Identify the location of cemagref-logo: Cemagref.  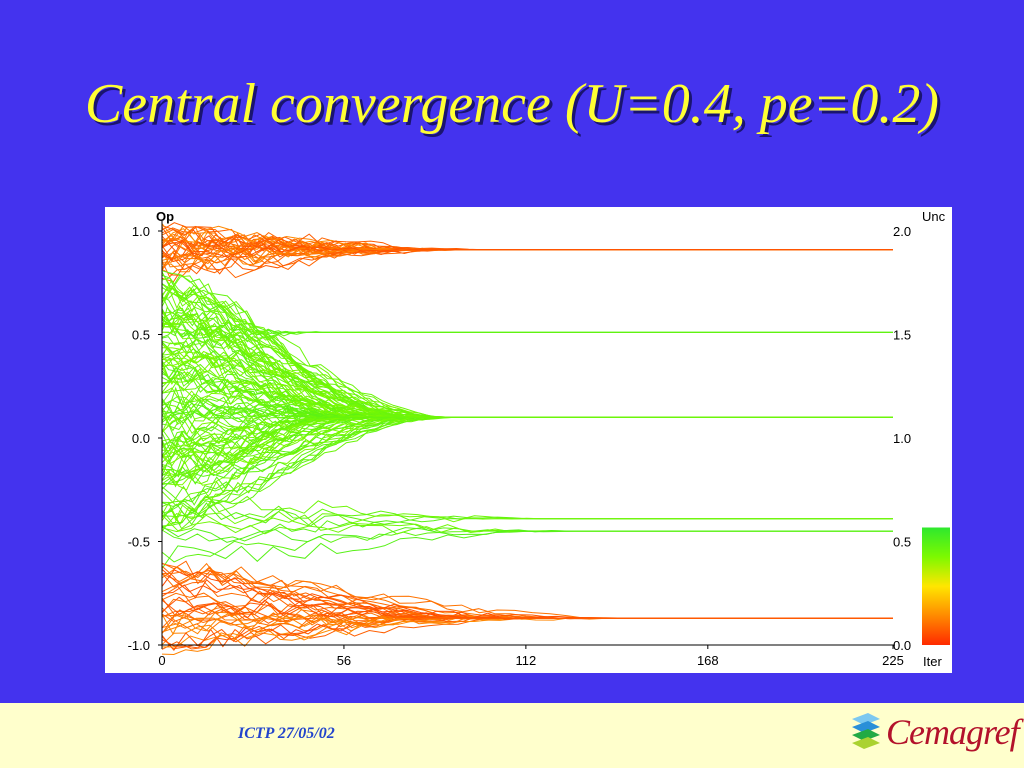
(934, 734).